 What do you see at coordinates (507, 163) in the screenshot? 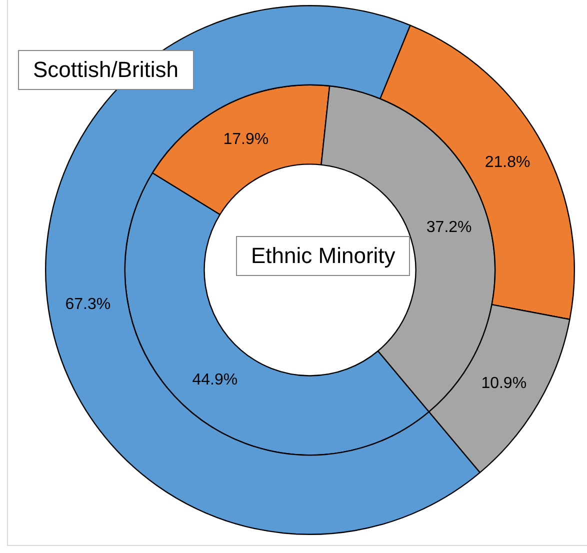
I see `data-label: 21.8%` at bounding box center [507, 163].